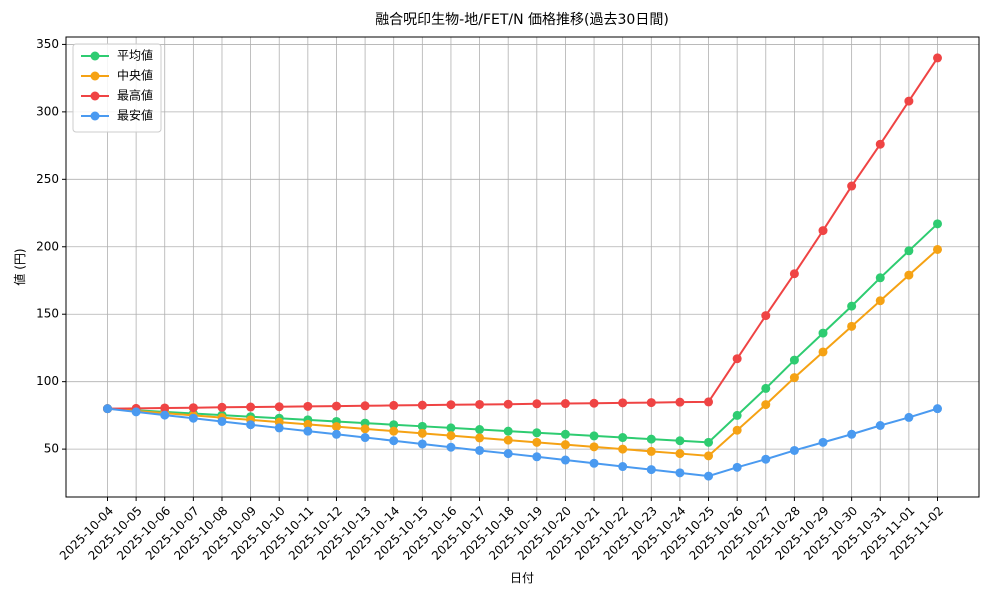 The width and height of the screenshot is (1000, 600). Describe the element at coordinates (51, 449) in the screenshot. I see `y-tick-label: 50` at that location.